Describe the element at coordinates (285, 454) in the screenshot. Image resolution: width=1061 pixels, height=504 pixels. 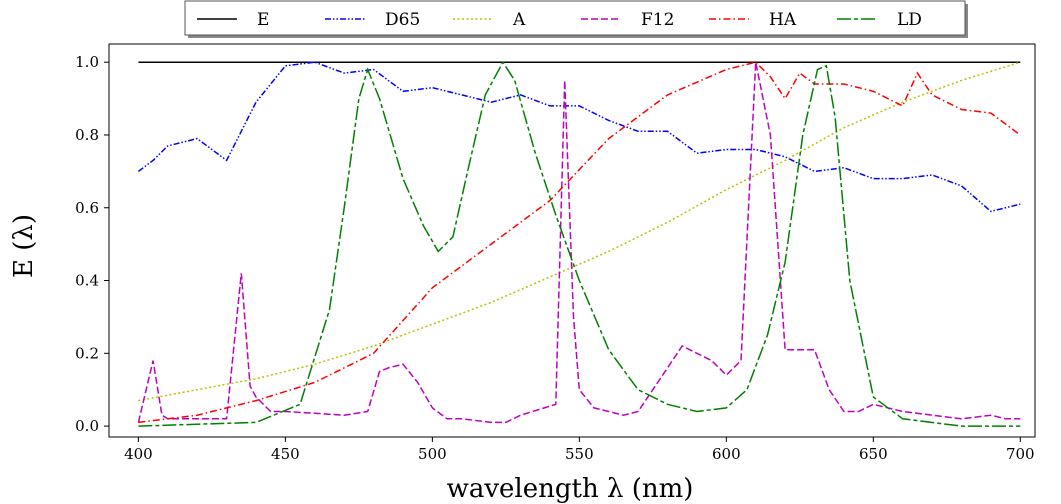
I see `x-tick-label: 450` at that location.